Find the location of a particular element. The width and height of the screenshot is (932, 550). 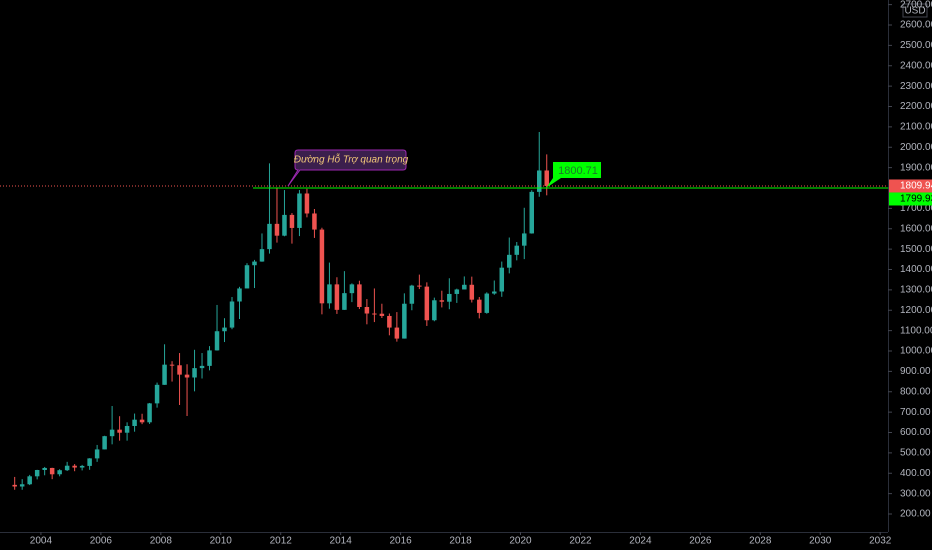

price-callout is located at coordinates (573, 175).